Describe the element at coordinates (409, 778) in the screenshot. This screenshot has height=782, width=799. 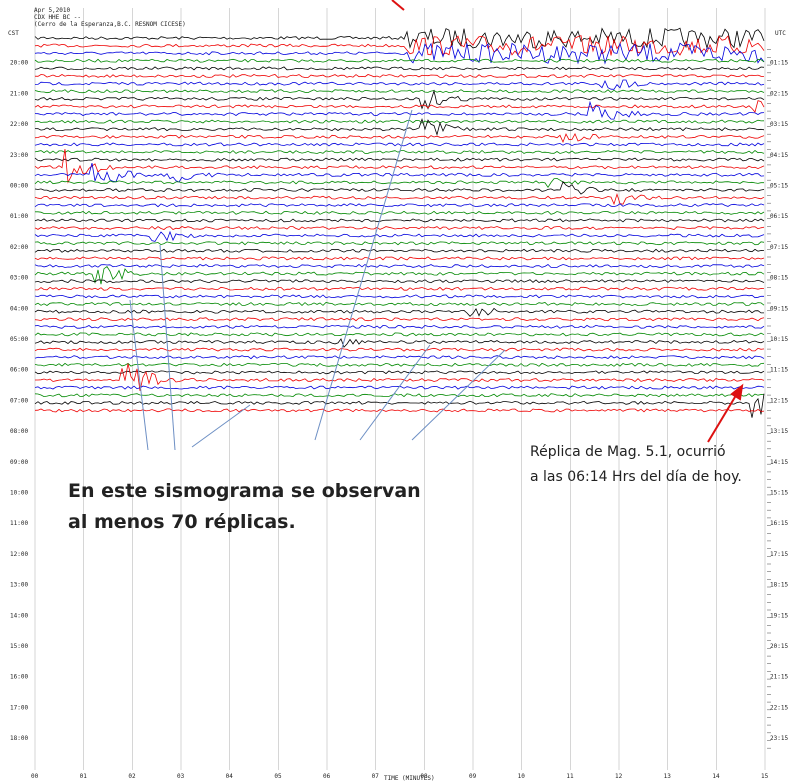
I see `x-axis-label: TIME (MINUTES)` at that location.